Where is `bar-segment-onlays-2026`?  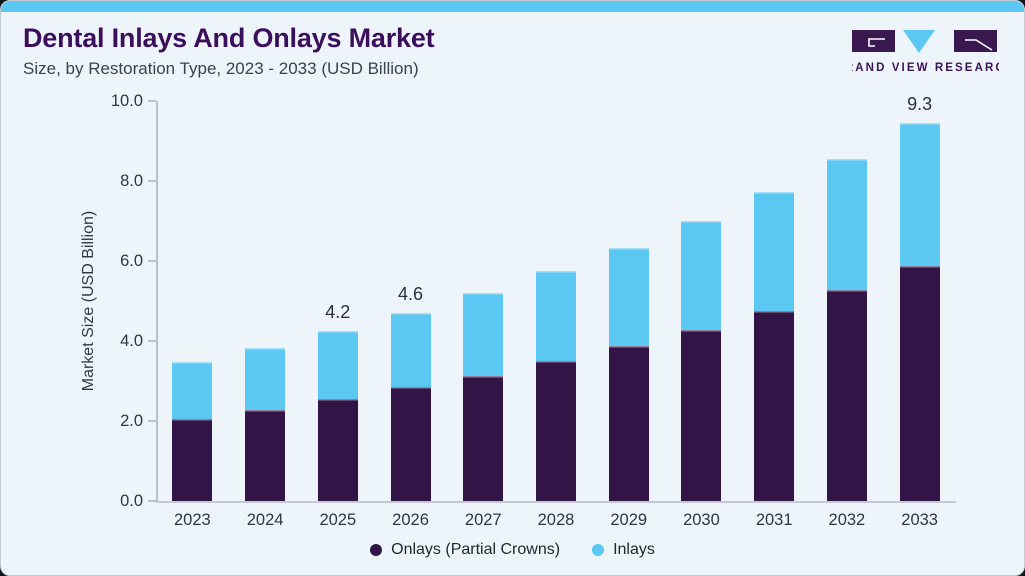
bar-segment-onlays-2026 is located at coordinates (410, 444).